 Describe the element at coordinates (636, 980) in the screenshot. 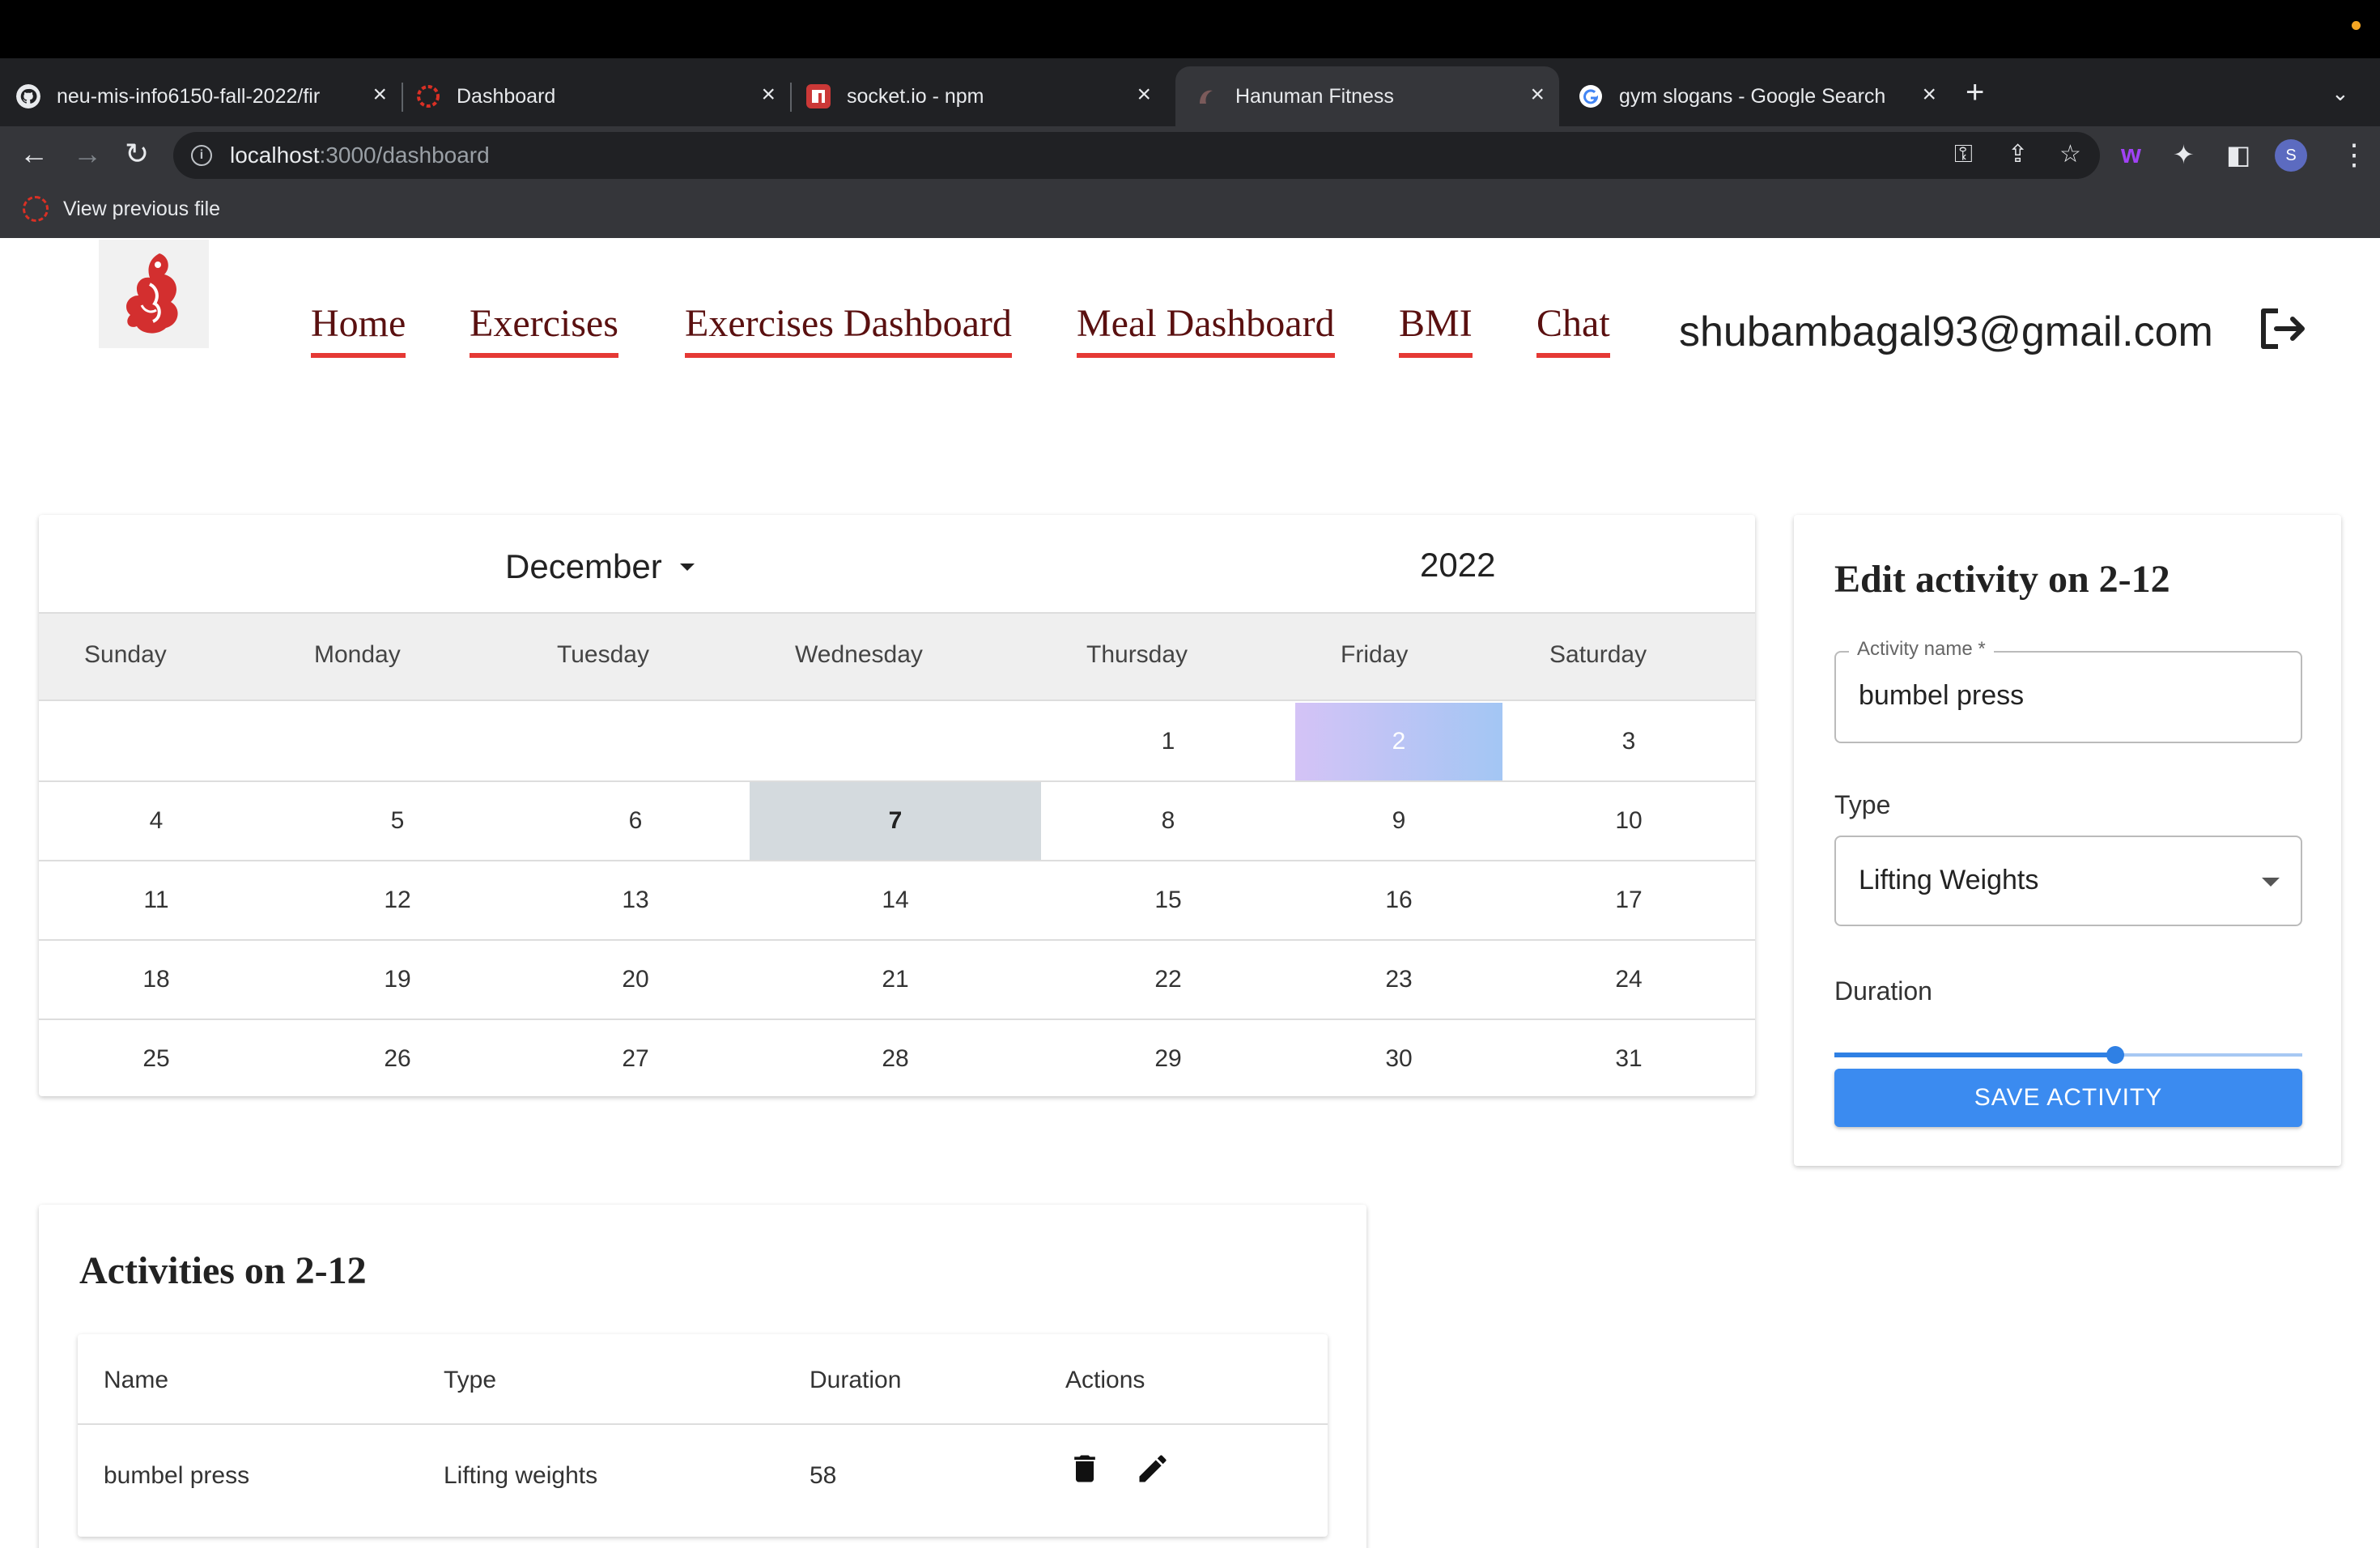

I see `calendar-day-cell: 20` at that location.